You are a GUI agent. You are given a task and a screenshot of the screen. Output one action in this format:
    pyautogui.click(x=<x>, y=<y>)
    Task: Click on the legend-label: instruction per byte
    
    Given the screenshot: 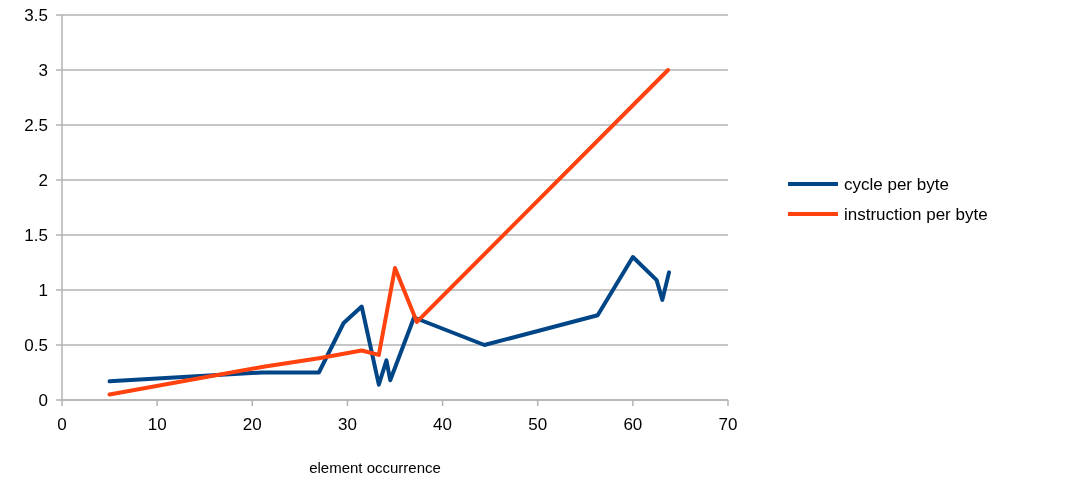 What is the action you would take?
    pyautogui.click(x=916, y=214)
    